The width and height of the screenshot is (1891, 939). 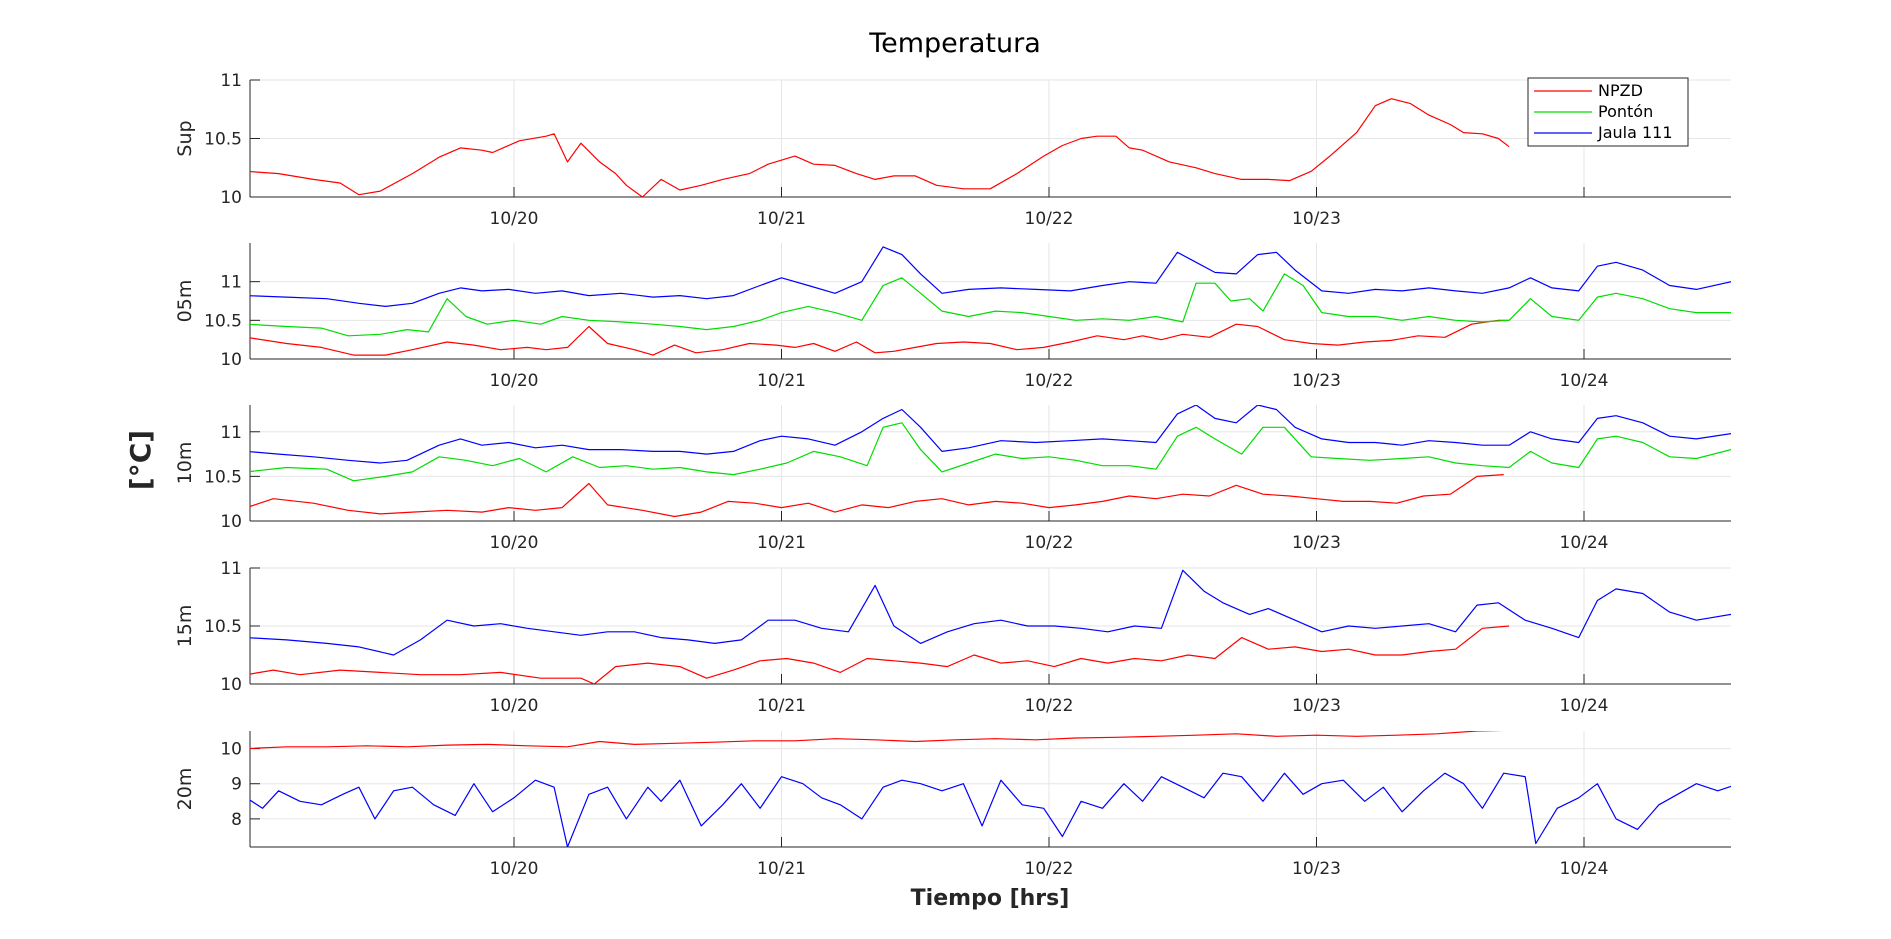 I want to click on panel-ylabel: 05m, so click(x=185, y=301).